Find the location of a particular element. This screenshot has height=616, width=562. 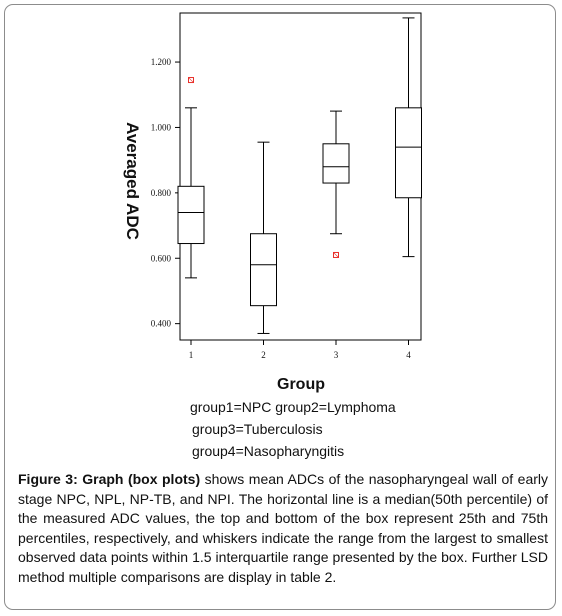

caption-label: Figure 3: Graph (box plots) is located at coordinates (109, 479).